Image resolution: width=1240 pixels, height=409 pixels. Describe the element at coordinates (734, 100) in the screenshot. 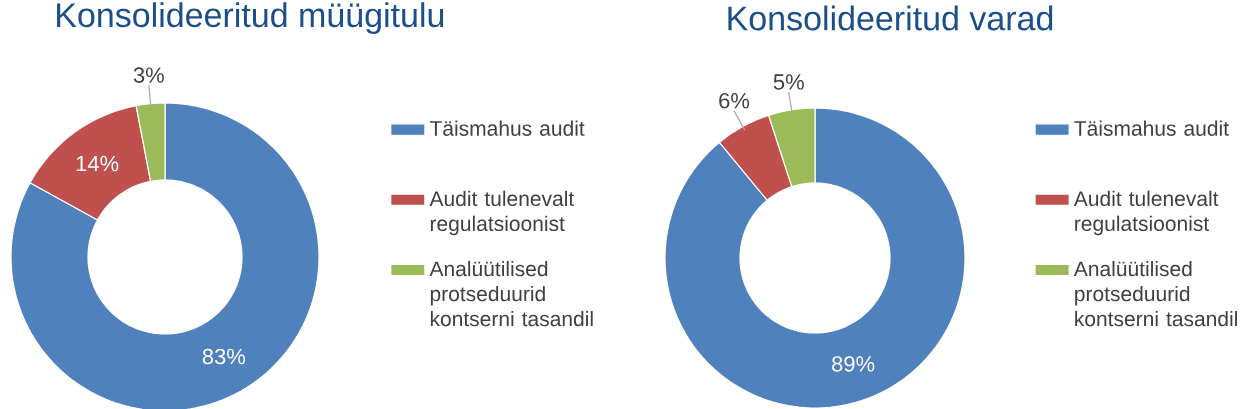

I see `data-label: 6%` at that location.